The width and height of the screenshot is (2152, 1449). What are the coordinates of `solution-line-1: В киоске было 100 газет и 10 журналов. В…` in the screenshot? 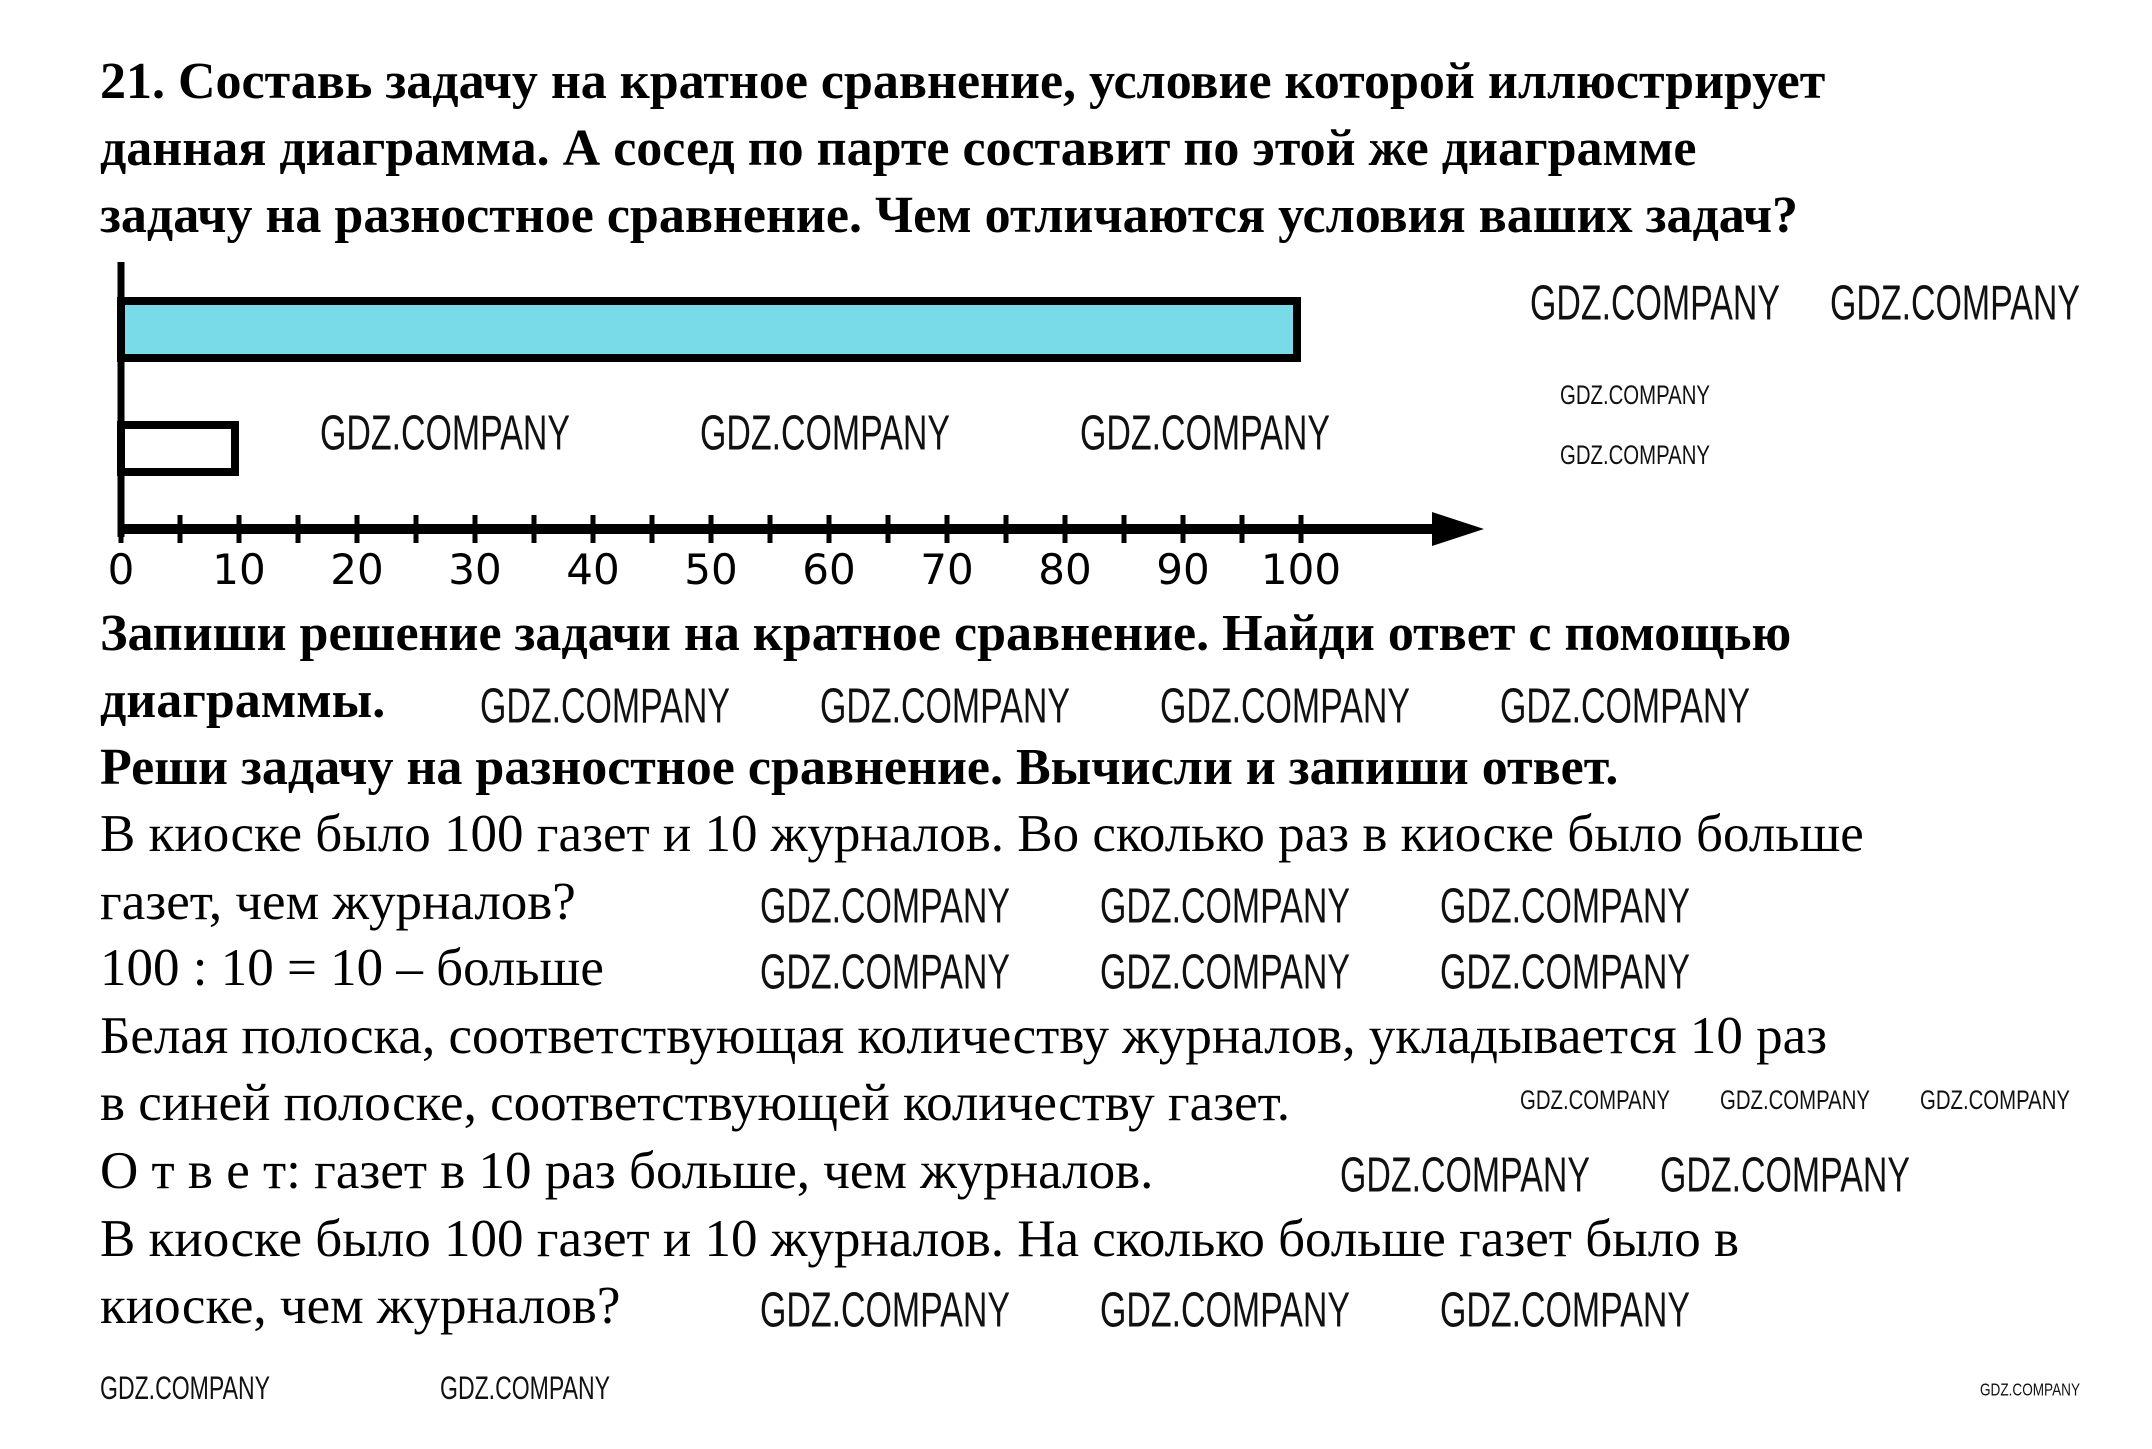 It's located at (982, 834).